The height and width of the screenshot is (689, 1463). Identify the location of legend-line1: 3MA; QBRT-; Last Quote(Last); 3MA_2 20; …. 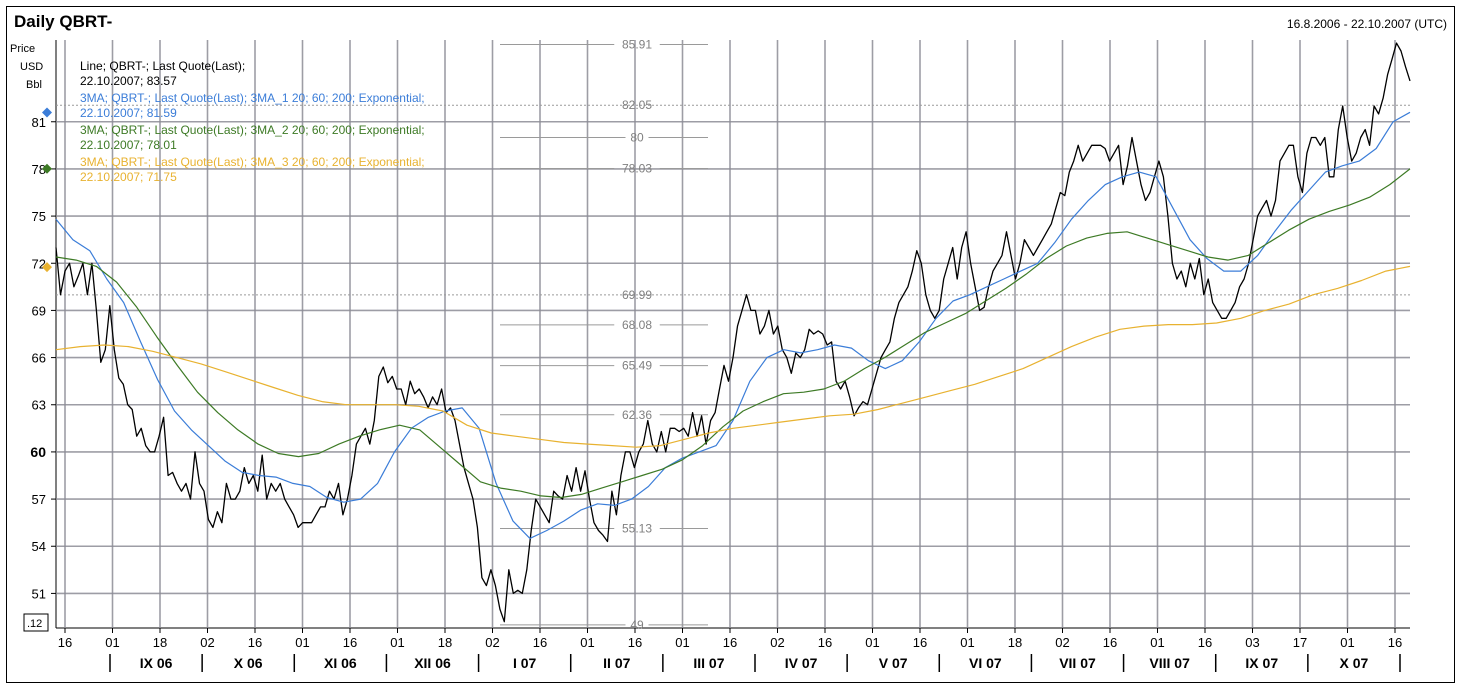
(252, 130).